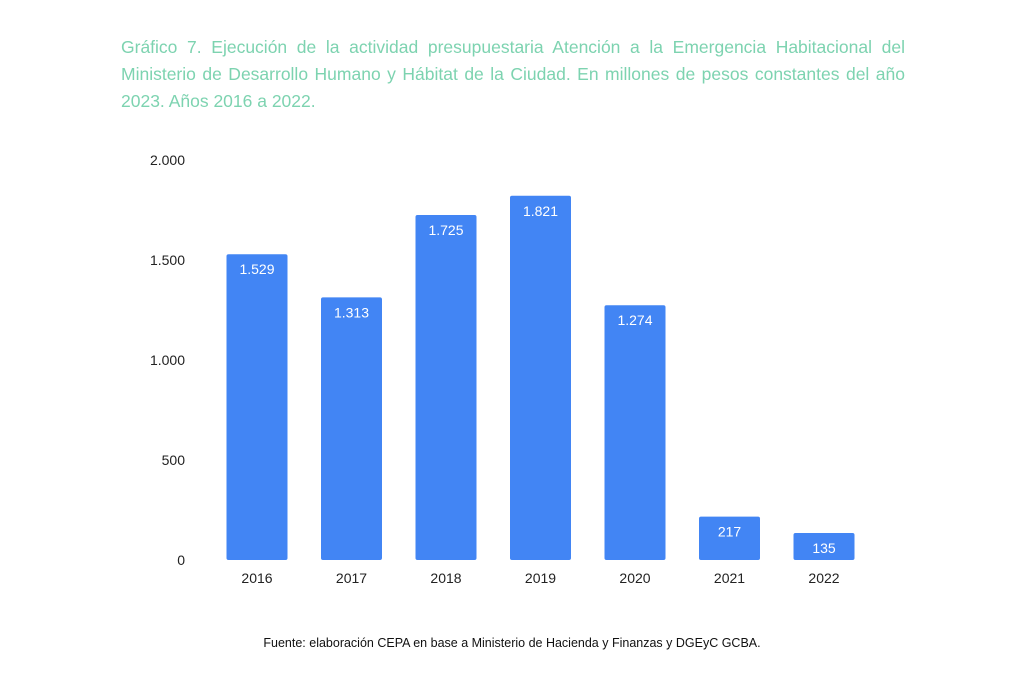 The image size is (1024, 689). I want to click on data-label-2018: 1.725, so click(445, 230).